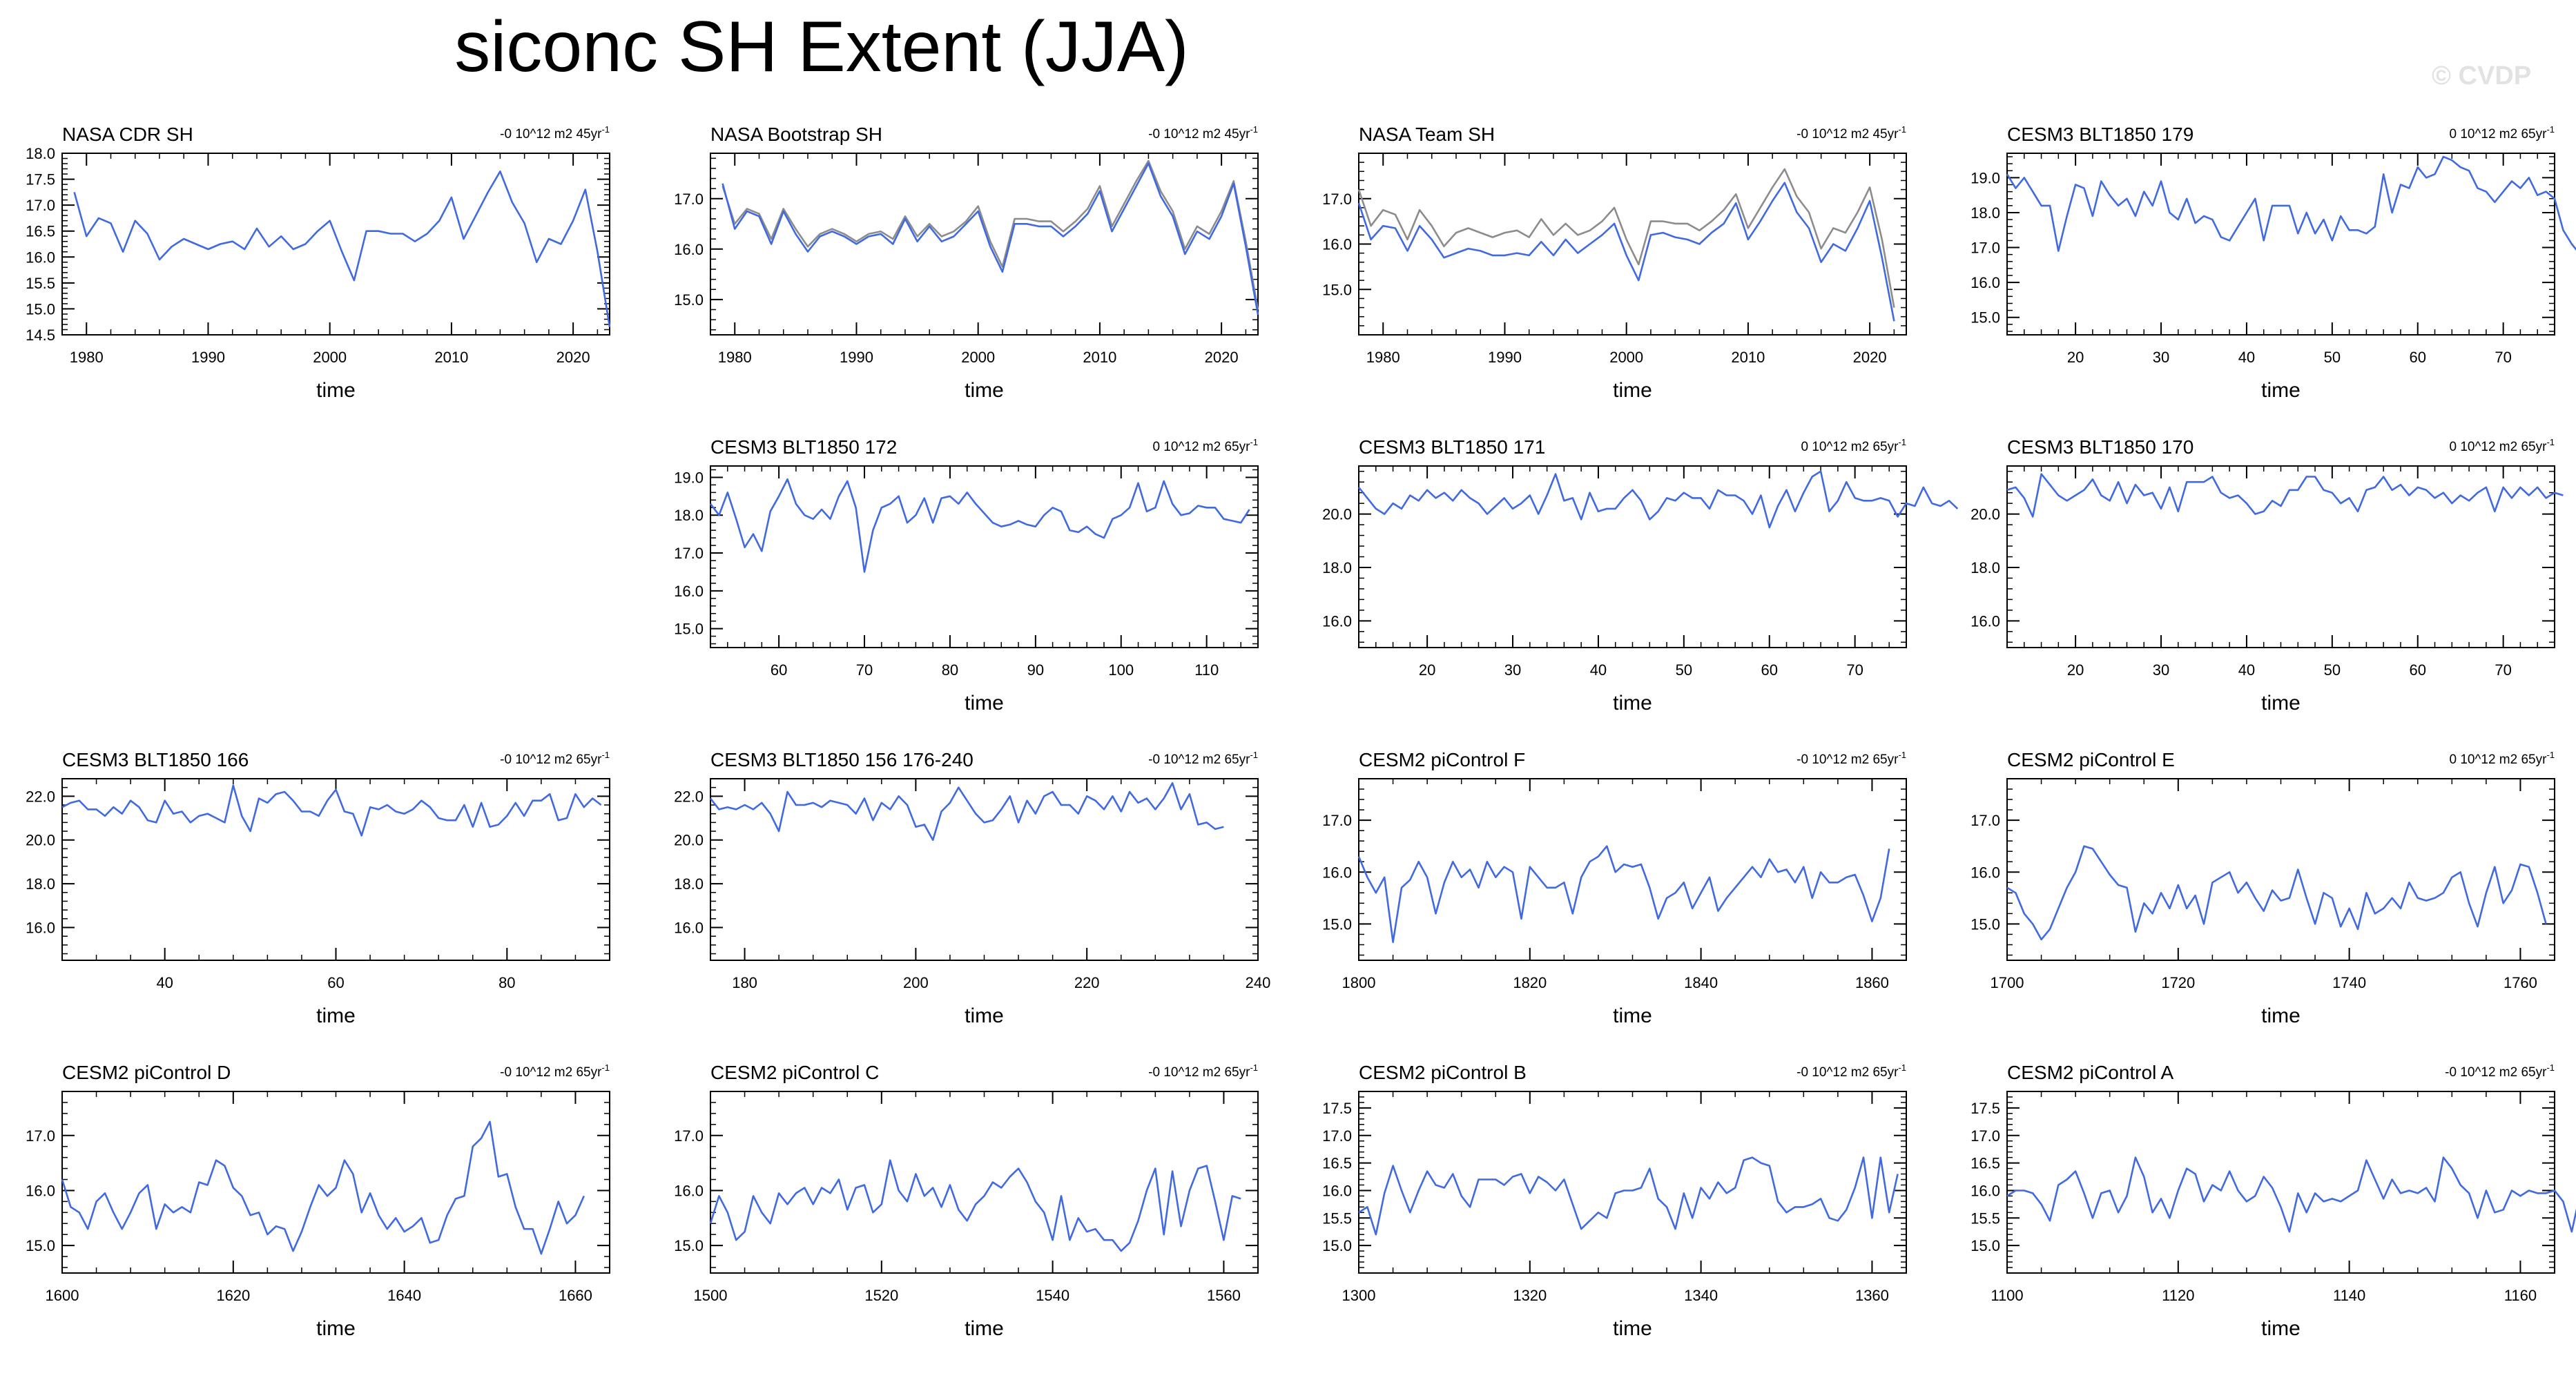  What do you see at coordinates (2161, 357) in the screenshot?
I see `x-tick-label: 30` at bounding box center [2161, 357].